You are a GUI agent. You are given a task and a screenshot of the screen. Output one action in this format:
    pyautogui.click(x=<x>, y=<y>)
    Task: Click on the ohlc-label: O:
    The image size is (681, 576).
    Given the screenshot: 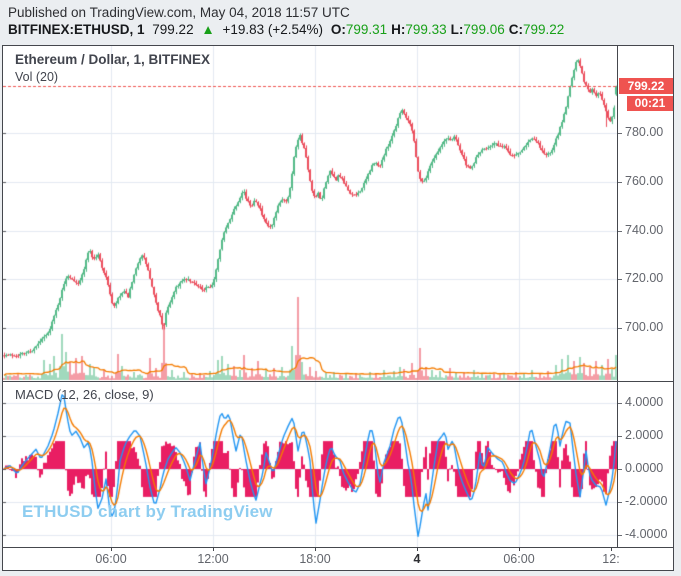 What is the action you would take?
    pyautogui.click(x=338, y=29)
    